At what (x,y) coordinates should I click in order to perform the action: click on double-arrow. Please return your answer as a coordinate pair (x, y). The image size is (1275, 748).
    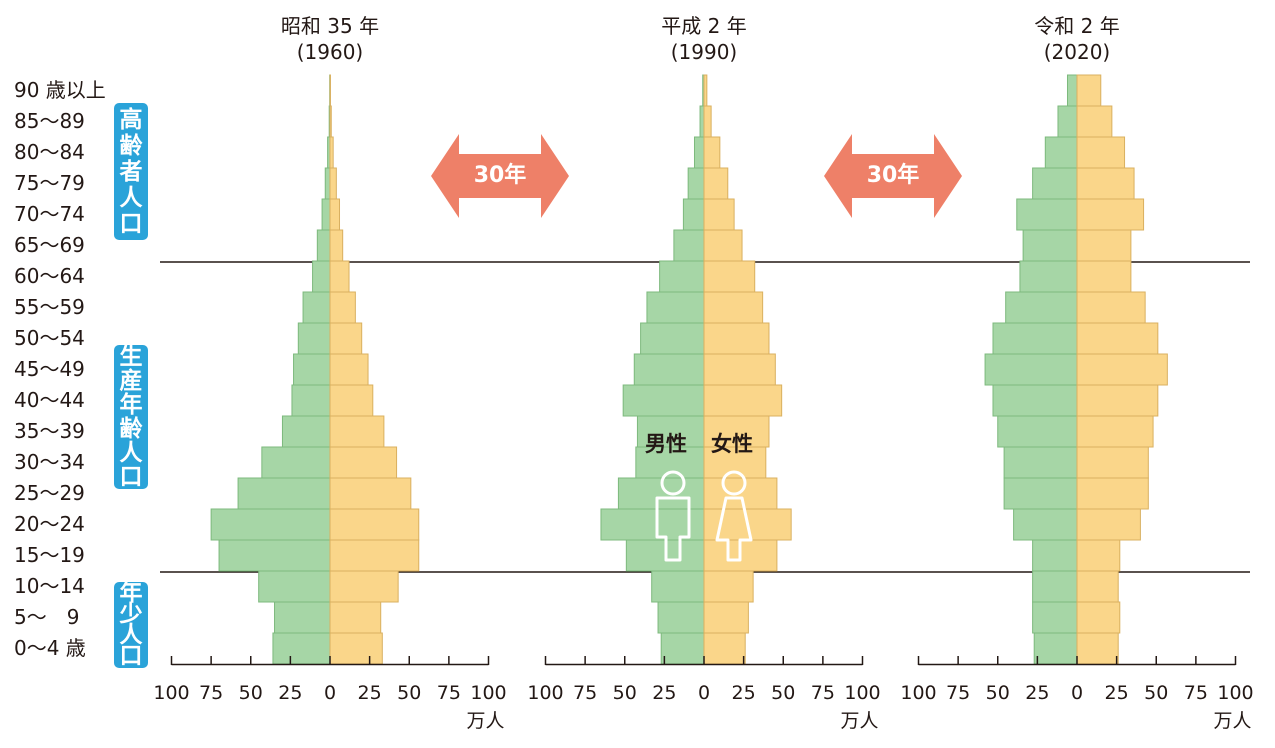
    Looking at the image, I should click on (893, 176).